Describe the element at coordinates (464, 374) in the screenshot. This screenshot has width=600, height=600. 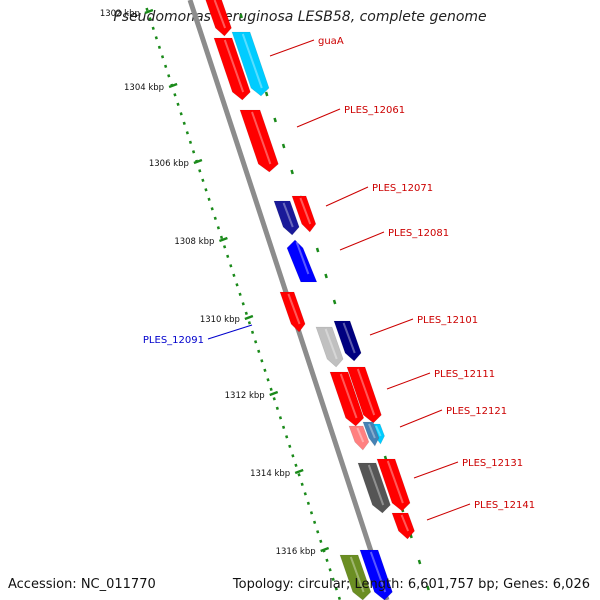
I see `gene-label: PLES_12111` at that location.